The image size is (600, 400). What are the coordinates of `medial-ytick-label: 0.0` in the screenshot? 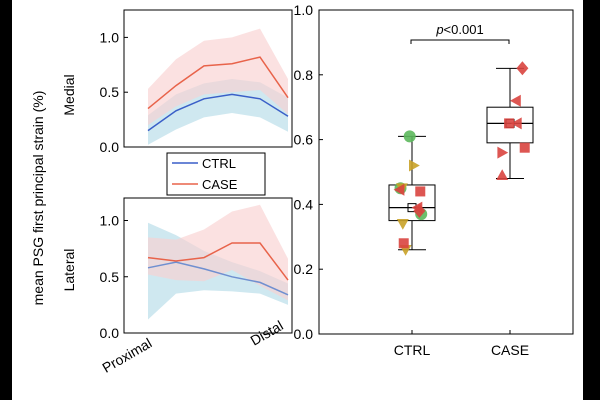 It's located at (110, 147).